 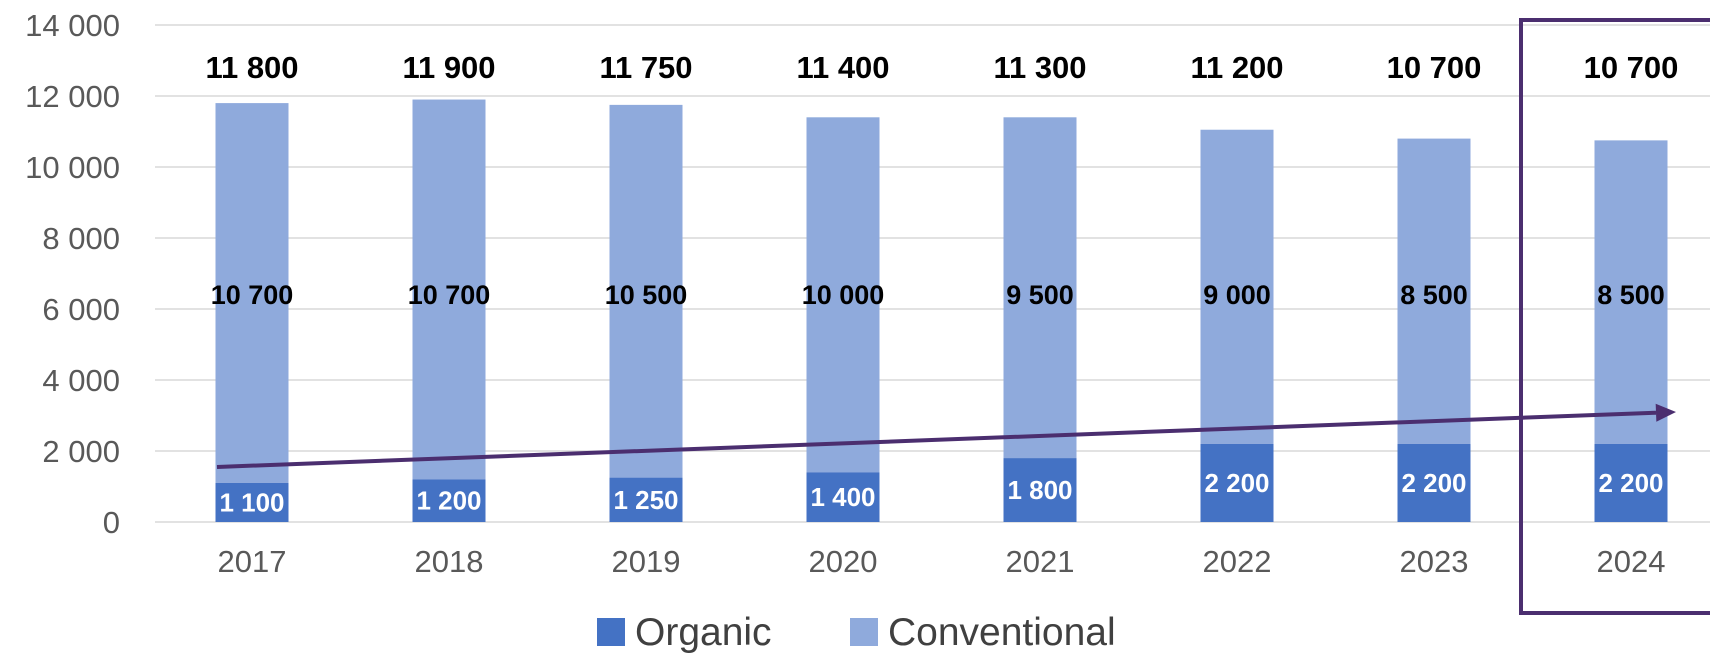 I want to click on x-tick-label: 2024, so click(x=1631, y=561).